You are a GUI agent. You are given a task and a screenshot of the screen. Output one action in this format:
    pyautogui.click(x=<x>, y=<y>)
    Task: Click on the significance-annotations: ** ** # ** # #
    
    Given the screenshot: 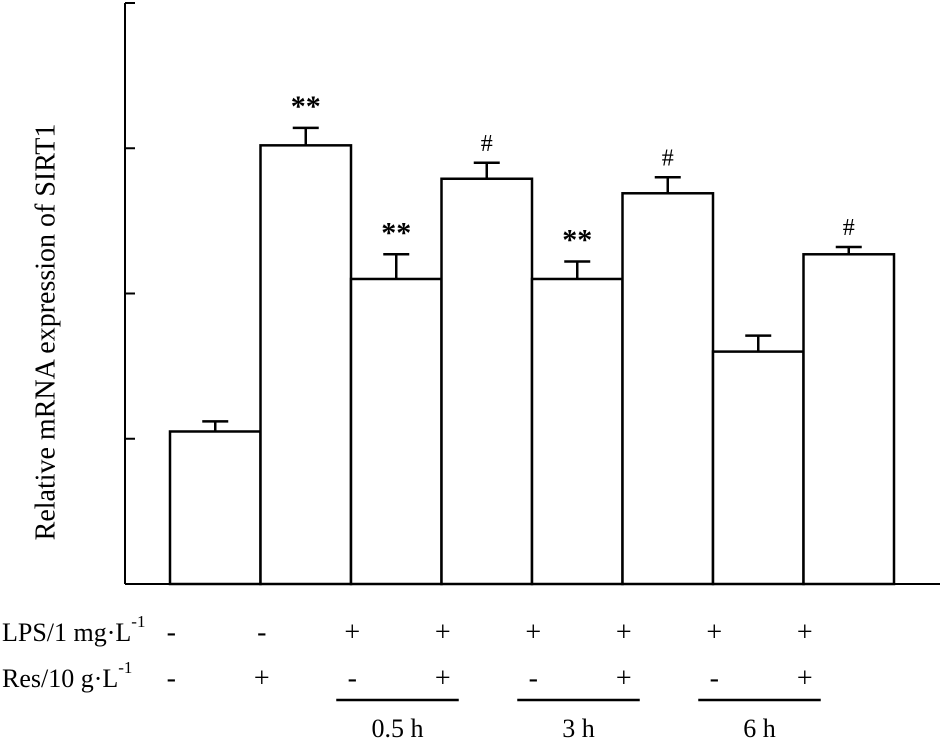 What is the action you would take?
    pyautogui.click(x=573, y=173)
    